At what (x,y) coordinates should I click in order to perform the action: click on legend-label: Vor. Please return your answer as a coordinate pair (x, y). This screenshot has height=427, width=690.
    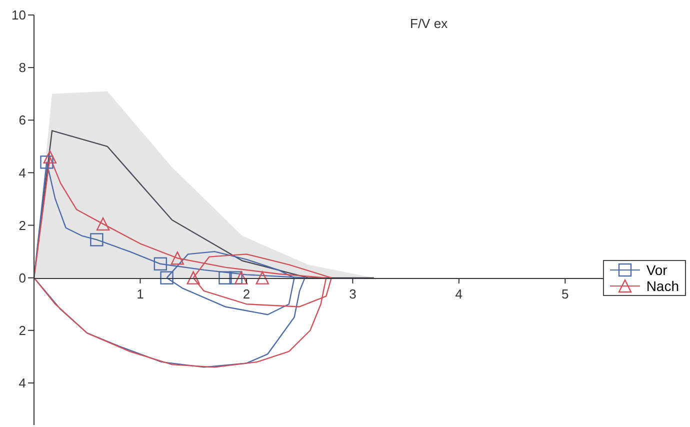
    Looking at the image, I should click on (657, 270).